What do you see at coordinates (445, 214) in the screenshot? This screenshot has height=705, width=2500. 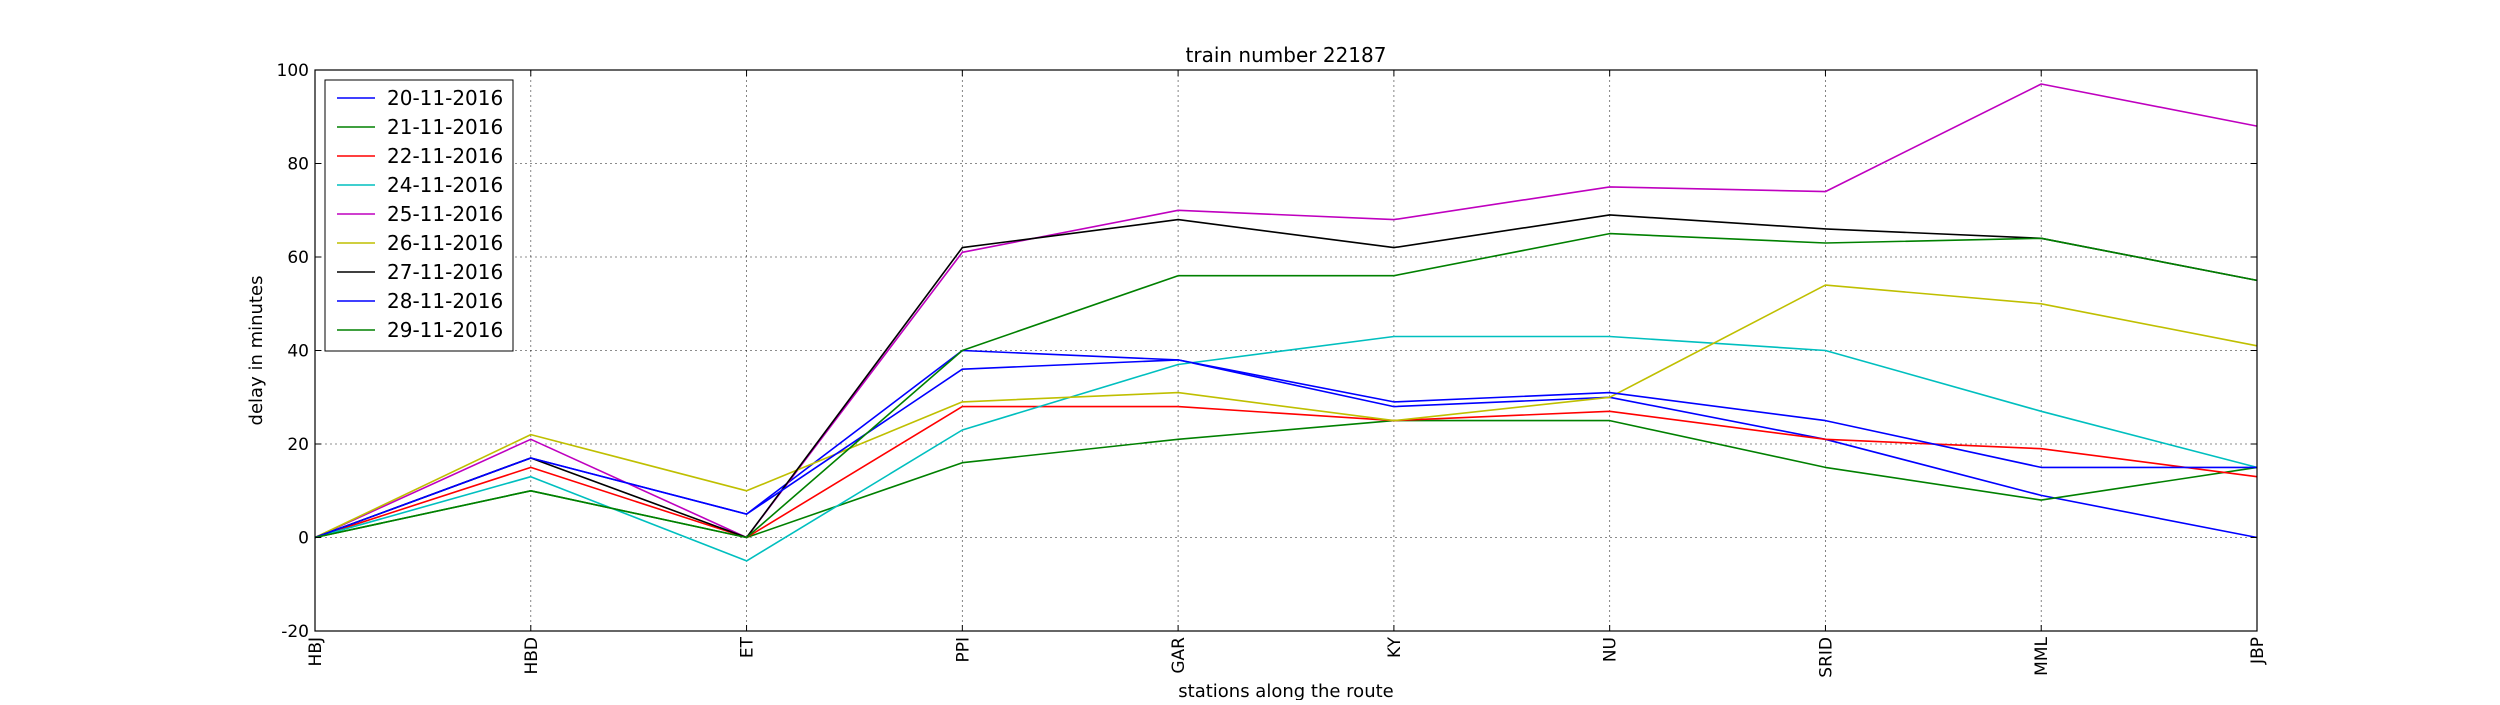 I see `legend-label: 25-11-2016` at bounding box center [445, 214].